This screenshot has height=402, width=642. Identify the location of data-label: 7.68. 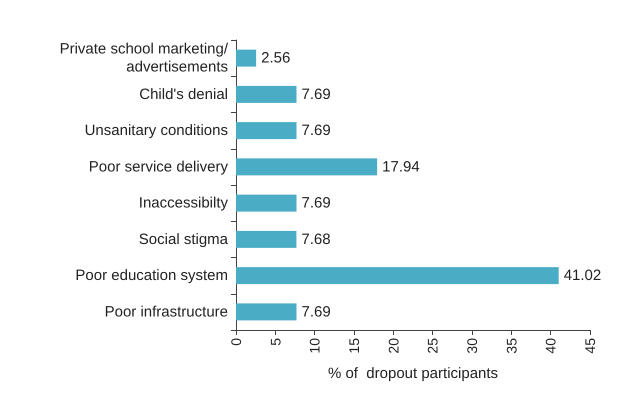
(316, 239).